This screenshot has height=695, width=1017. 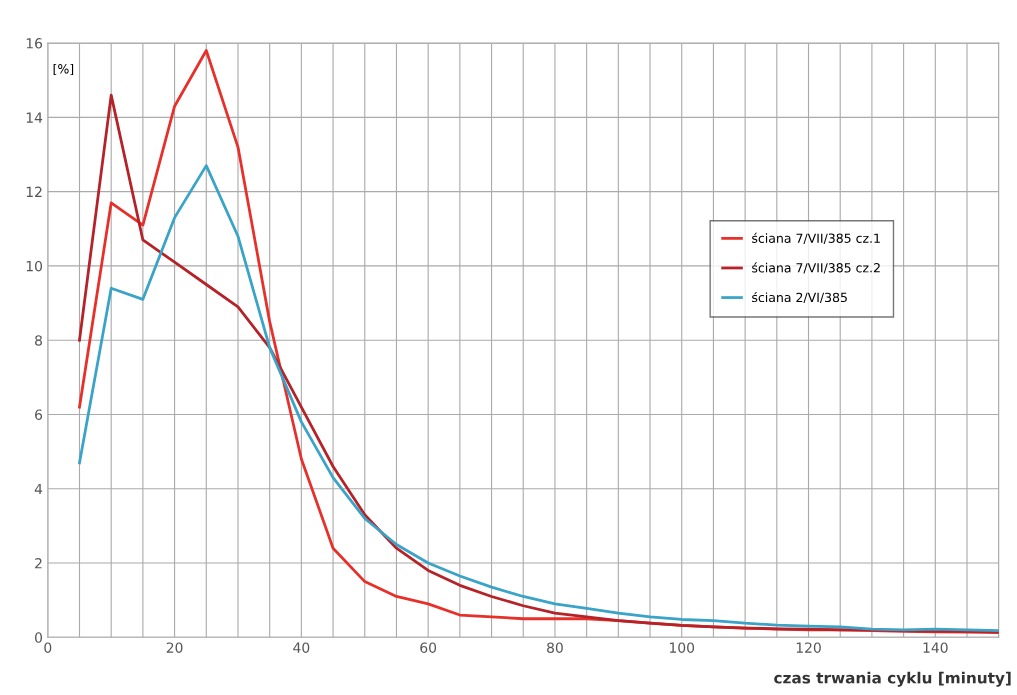 I want to click on y-tick-label: 4, so click(x=38, y=489).